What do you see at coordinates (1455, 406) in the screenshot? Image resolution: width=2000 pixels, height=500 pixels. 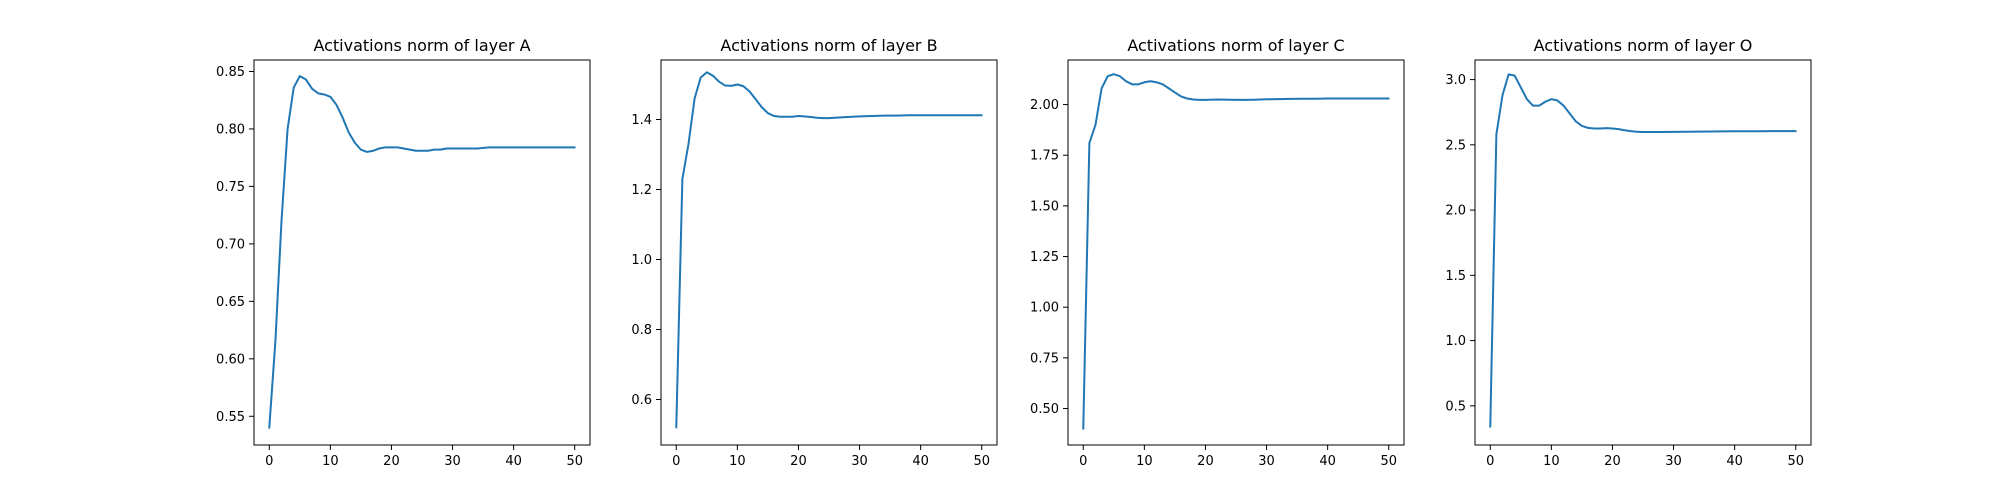 I see `y-tick-label: 0.5` at bounding box center [1455, 406].